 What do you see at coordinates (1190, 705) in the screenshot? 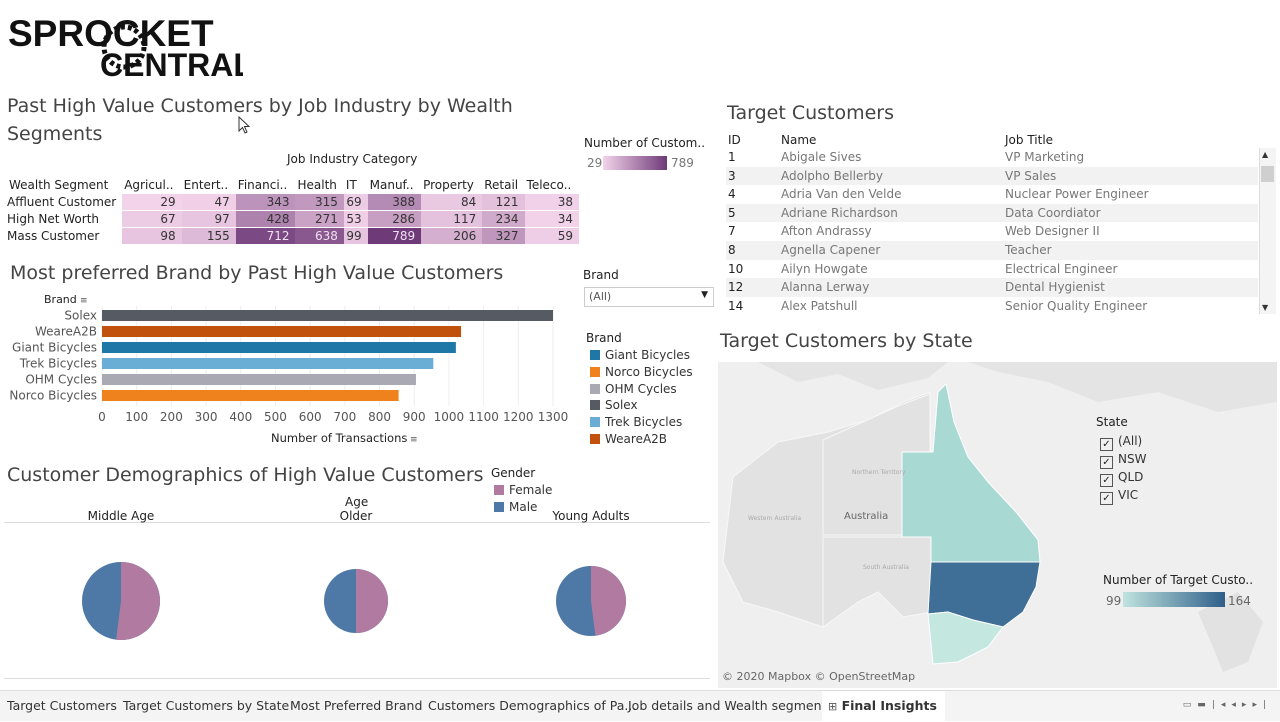
I see `sheet-sorter-icon: ▭` at bounding box center [1190, 705].